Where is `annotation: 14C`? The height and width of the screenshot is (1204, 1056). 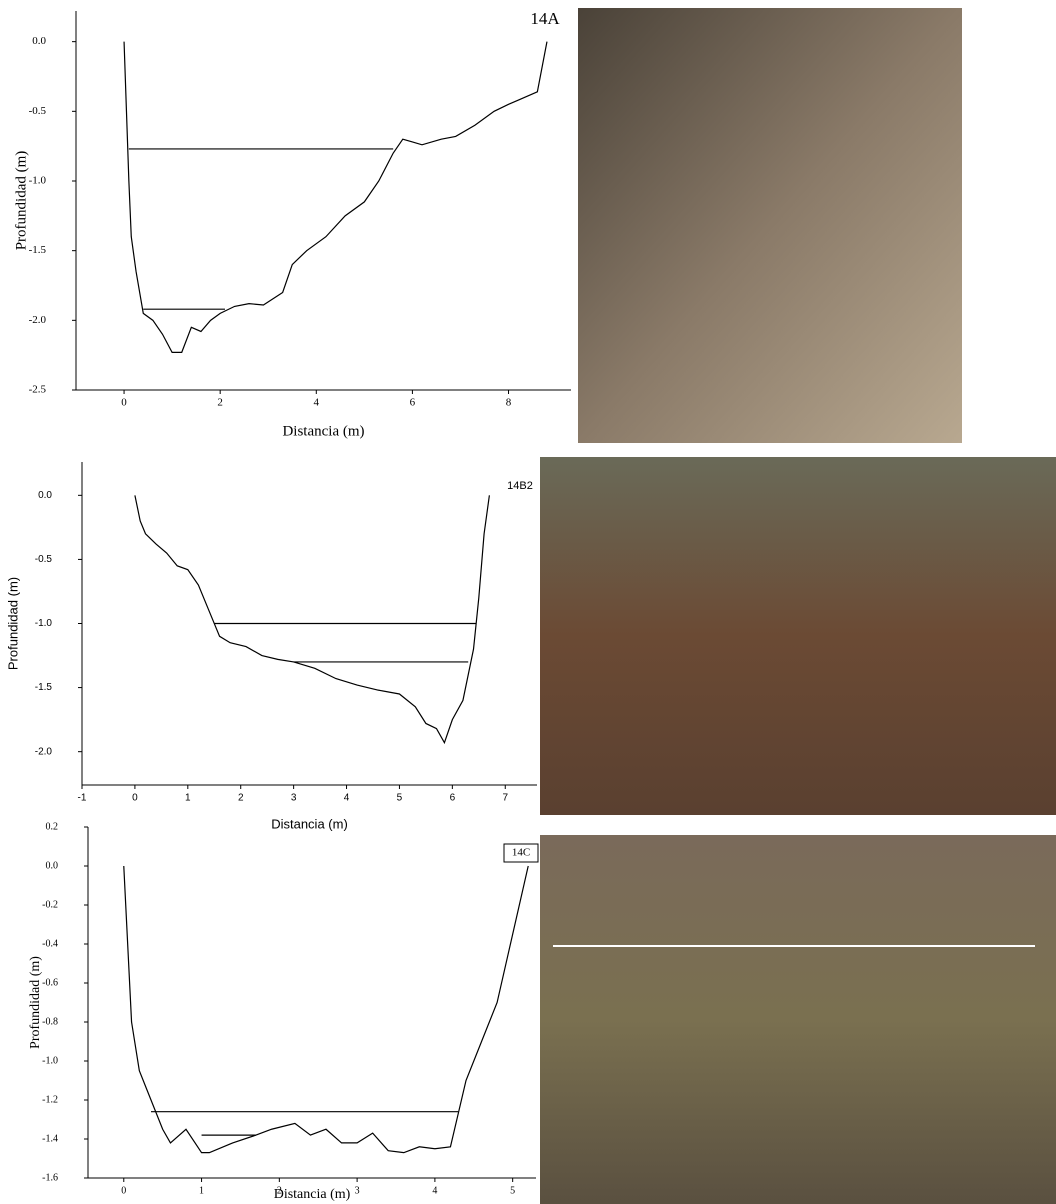 annotation: 14C is located at coordinates (521, 853).